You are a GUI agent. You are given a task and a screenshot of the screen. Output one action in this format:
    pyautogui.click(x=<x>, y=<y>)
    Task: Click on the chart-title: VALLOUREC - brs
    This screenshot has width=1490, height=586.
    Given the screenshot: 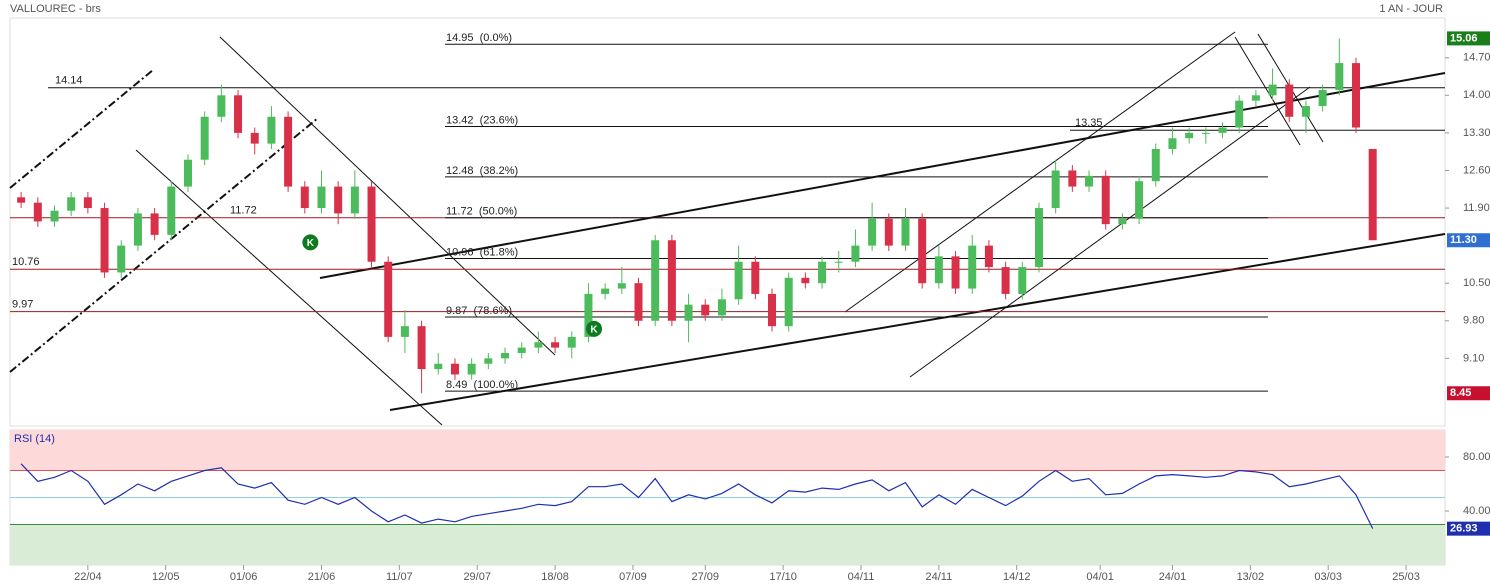 What is the action you would take?
    pyautogui.click(x=55, y=9)
    